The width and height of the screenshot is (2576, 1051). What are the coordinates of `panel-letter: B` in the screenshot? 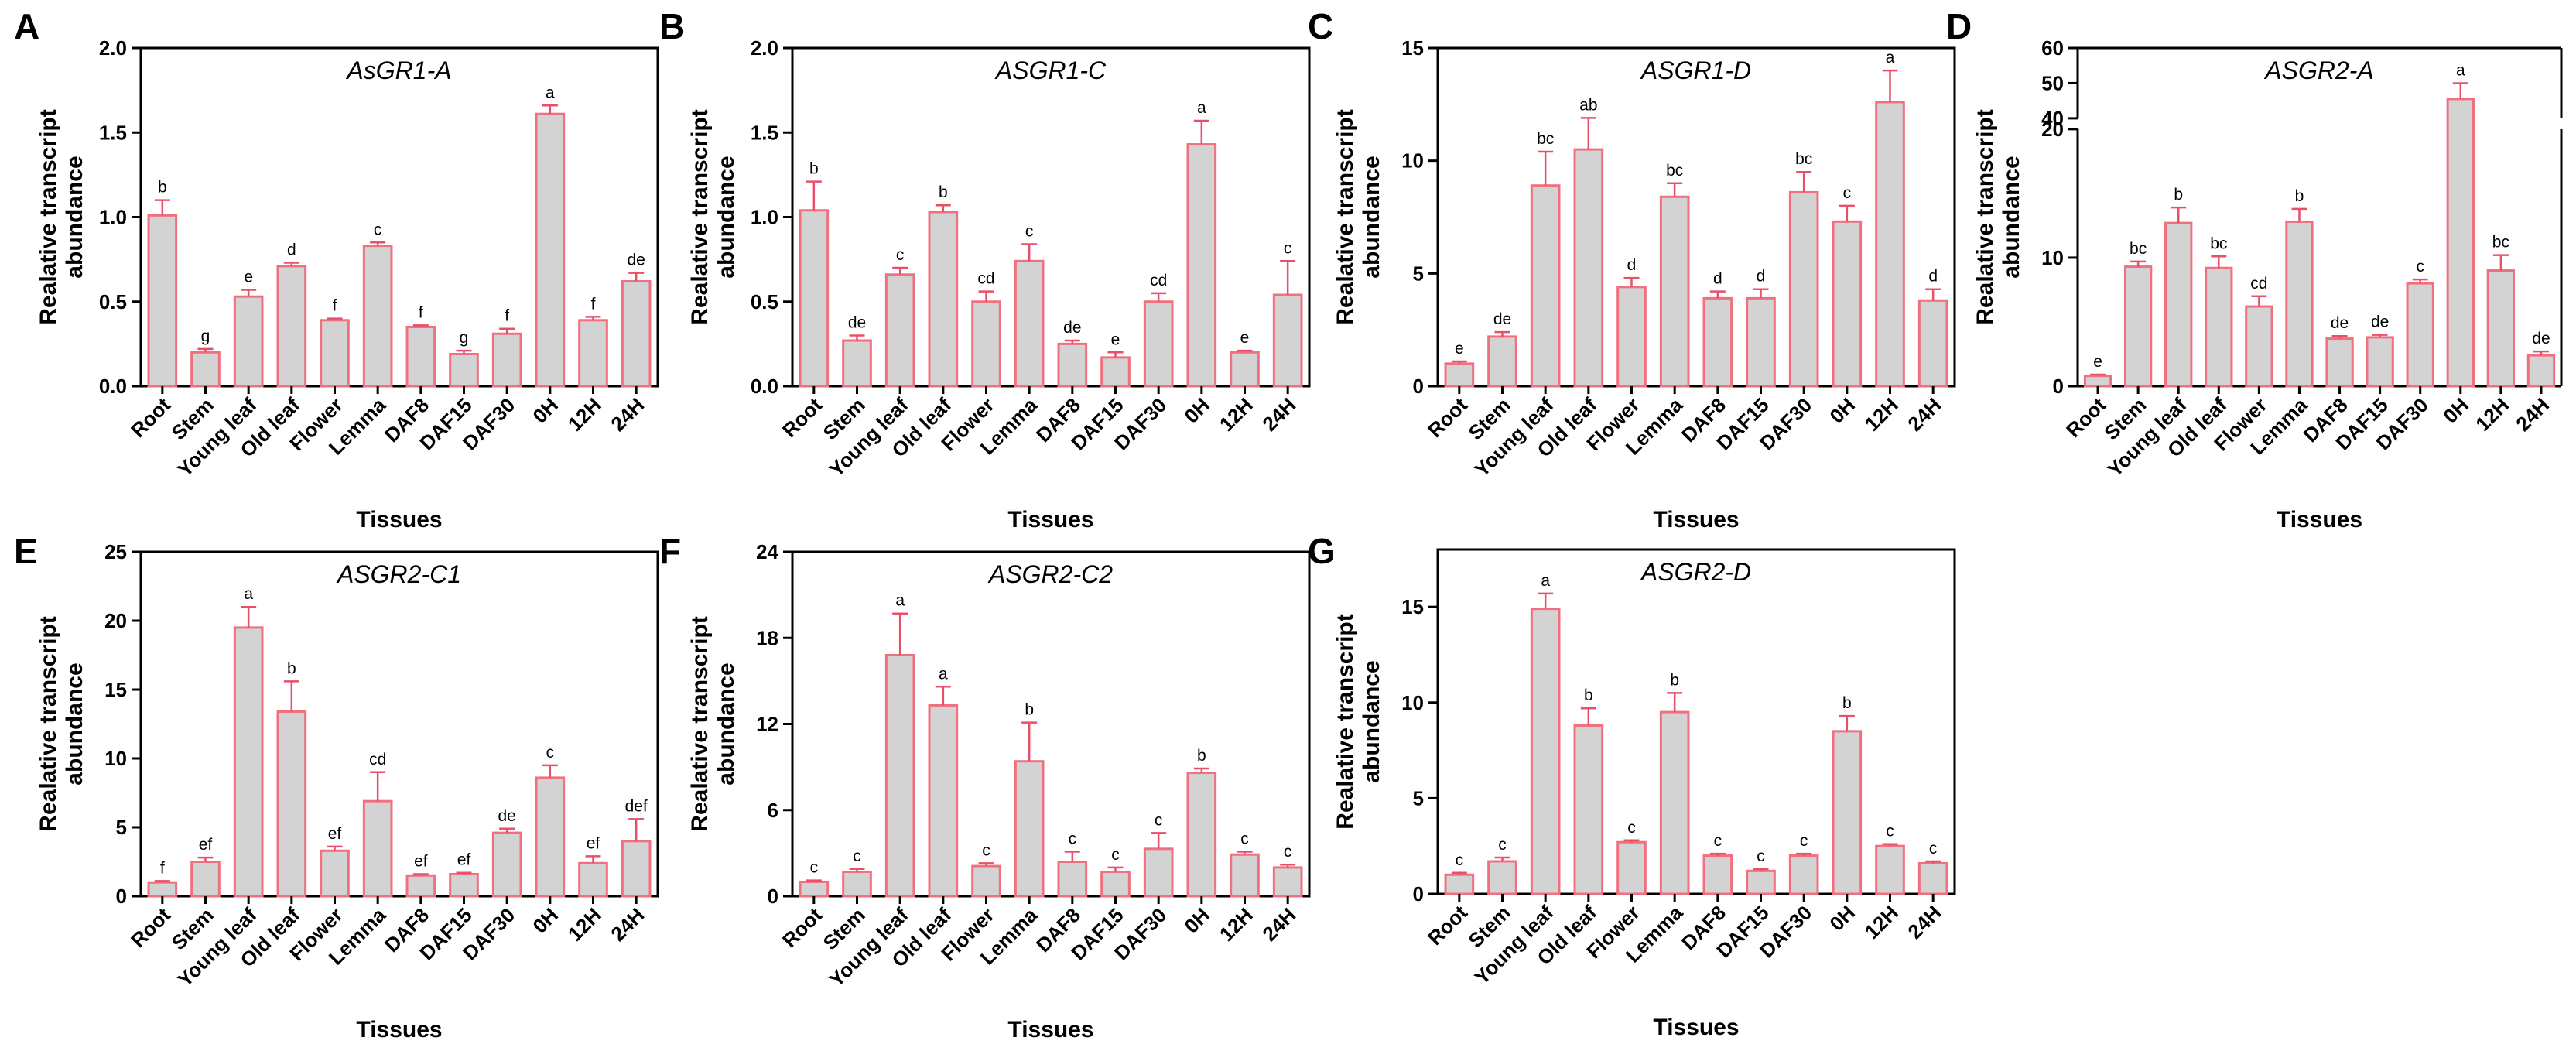 It's located at (672, 26).